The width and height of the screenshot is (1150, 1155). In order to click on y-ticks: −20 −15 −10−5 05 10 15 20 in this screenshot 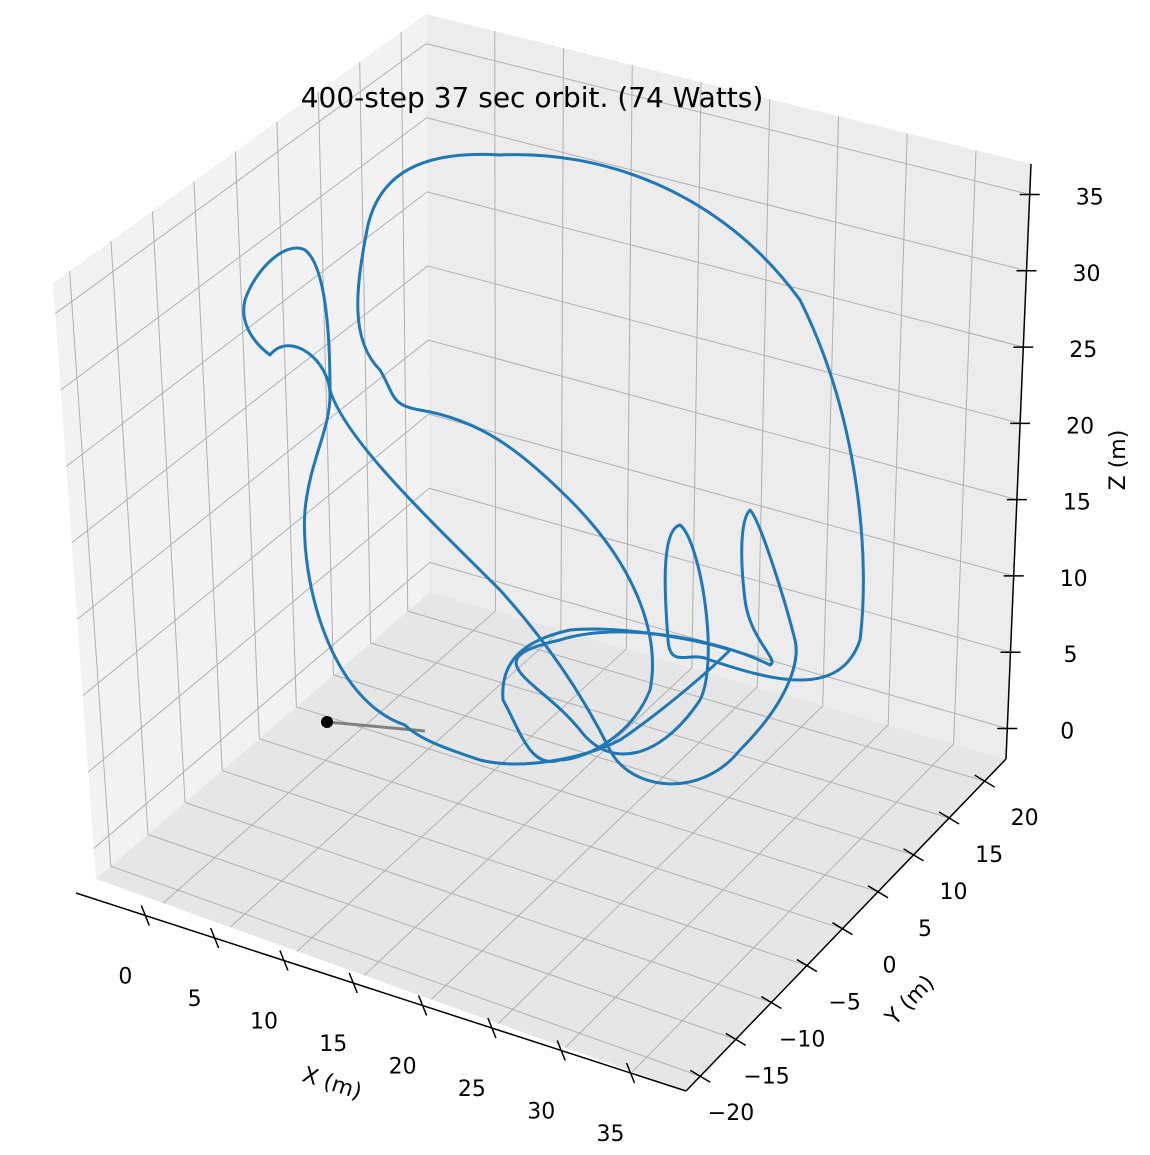, I will do `click(864, 950)`.